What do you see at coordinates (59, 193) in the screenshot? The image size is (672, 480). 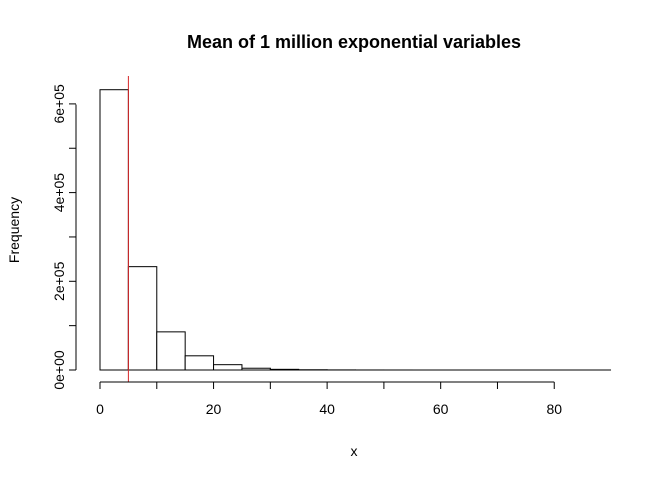 I see `y-tick-label: 4e+05` at bounding box center [59, 193].